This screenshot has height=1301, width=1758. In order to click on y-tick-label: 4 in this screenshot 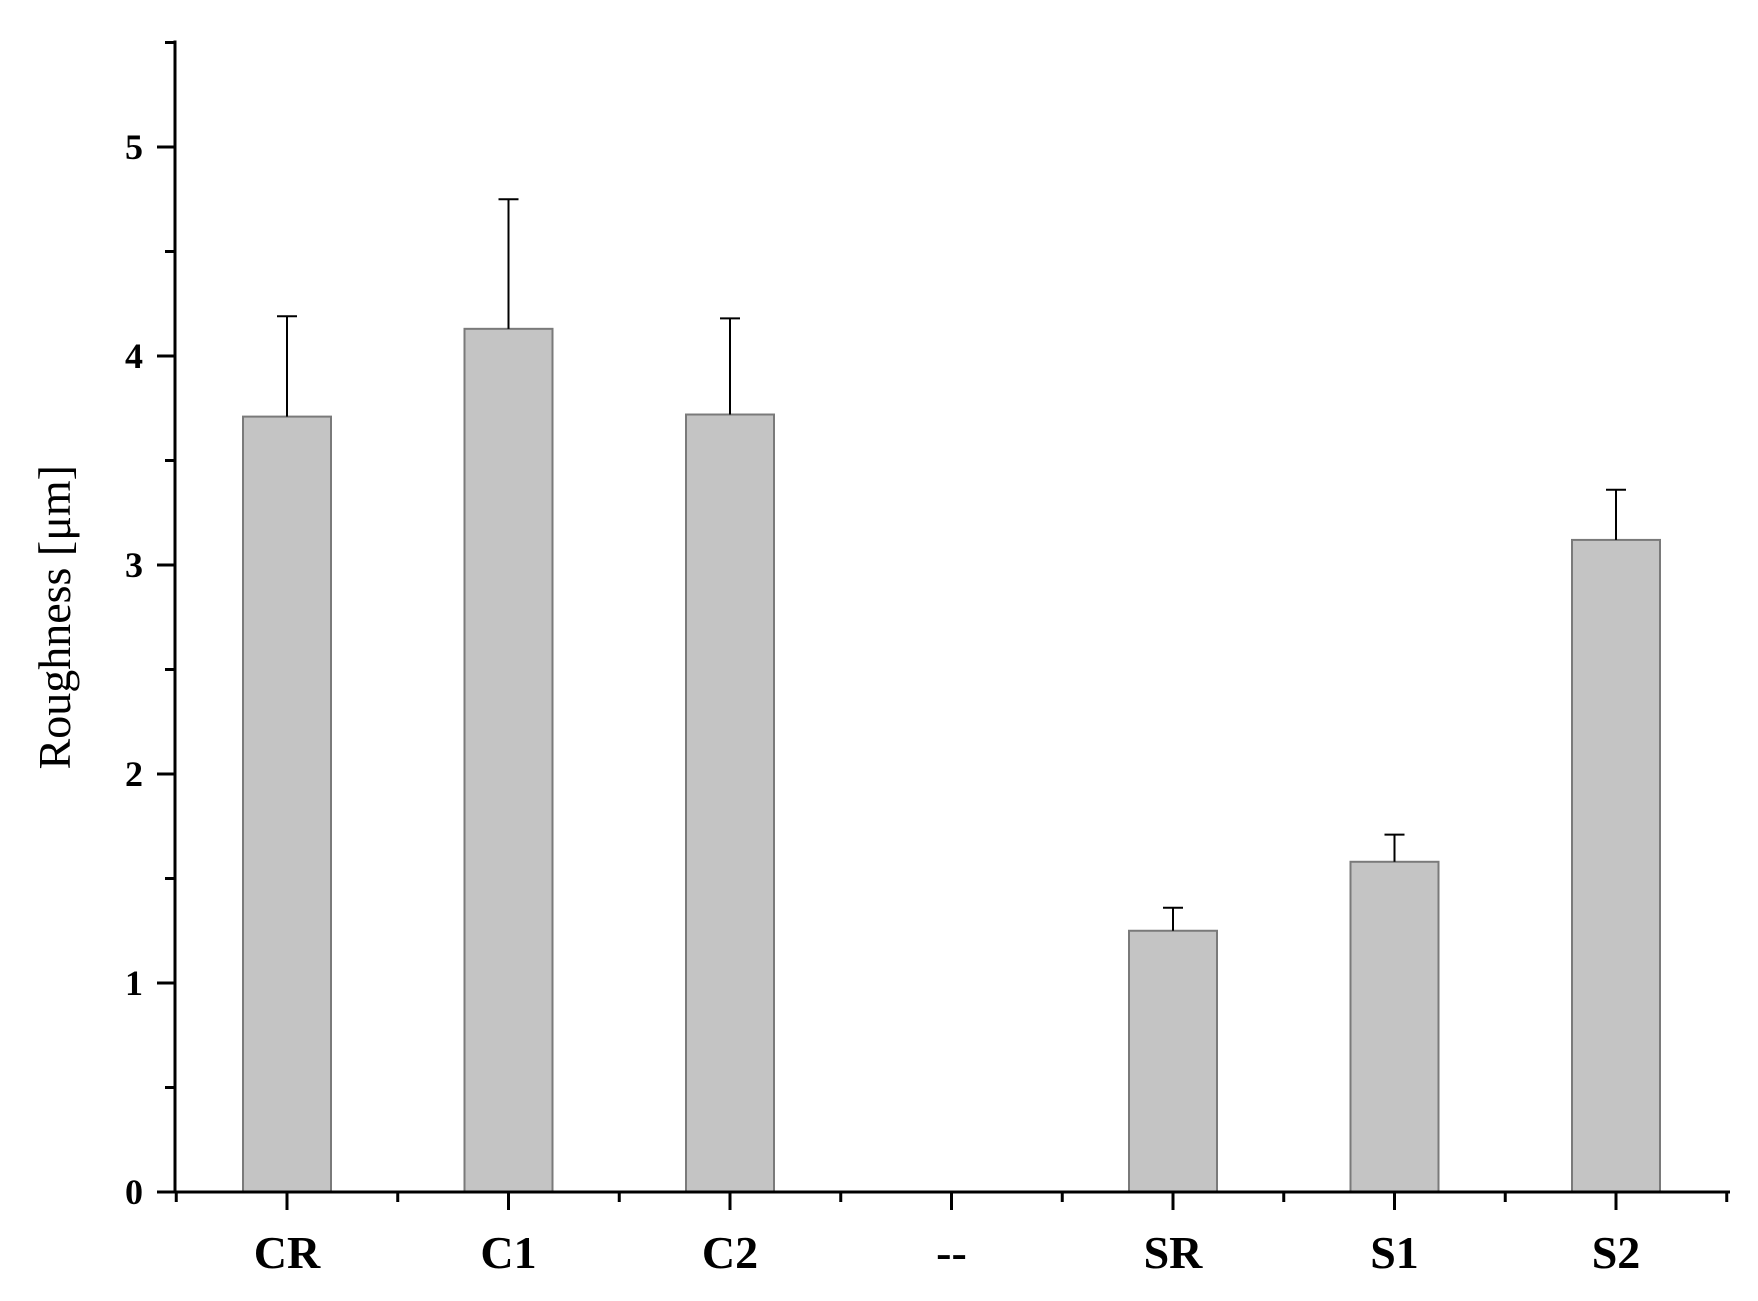, I will do `click(134, 356)`.